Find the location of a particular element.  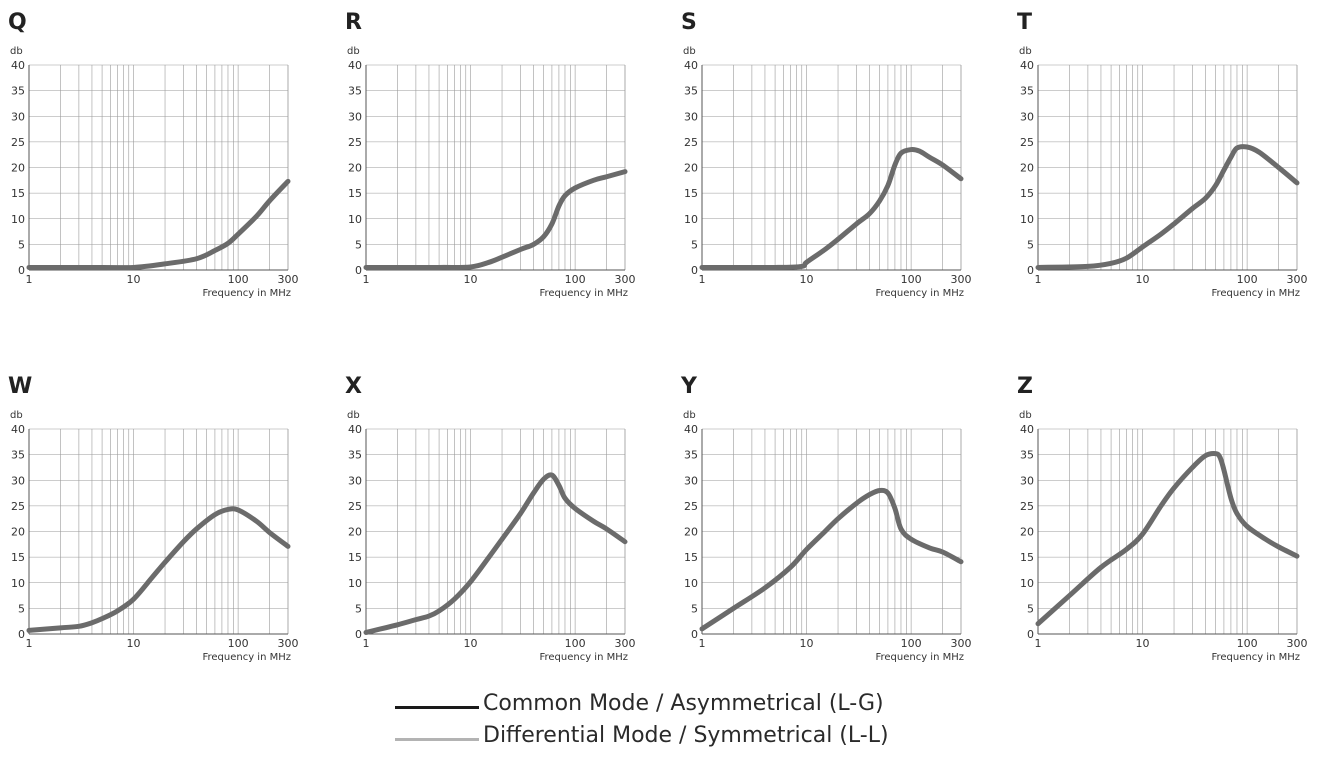

chart-title: R is located at coordinates (353, 22).